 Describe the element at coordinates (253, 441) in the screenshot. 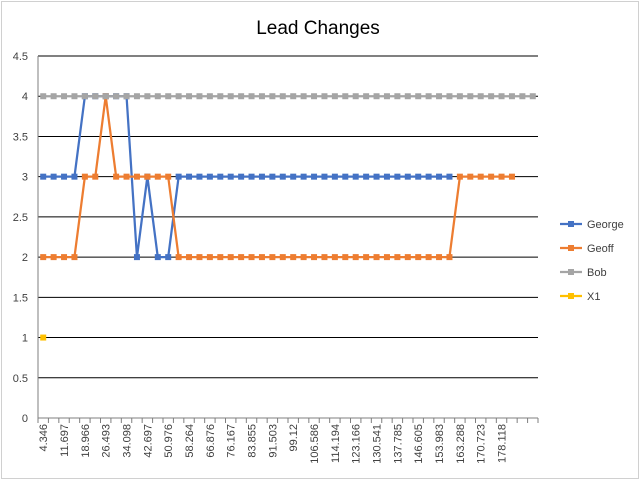

I see `x-tick-label: 83.855` at that location.